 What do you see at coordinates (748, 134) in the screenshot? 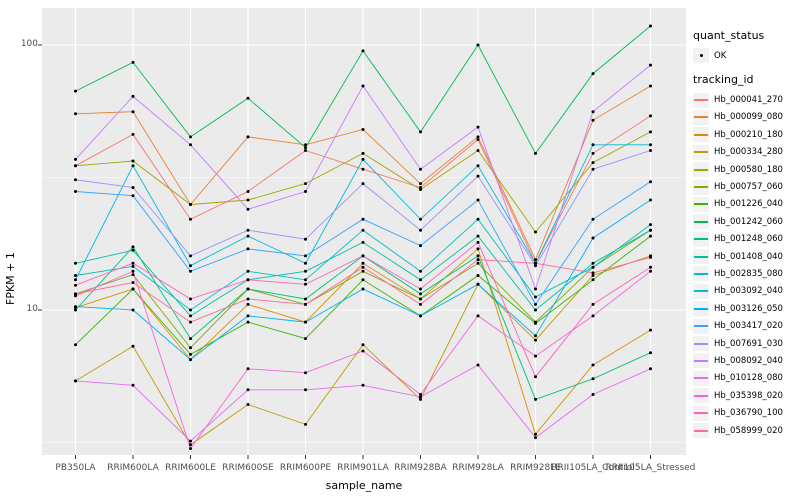
I see `legend-item-label: Hb_000210_180` at bounding box center [748, 134].